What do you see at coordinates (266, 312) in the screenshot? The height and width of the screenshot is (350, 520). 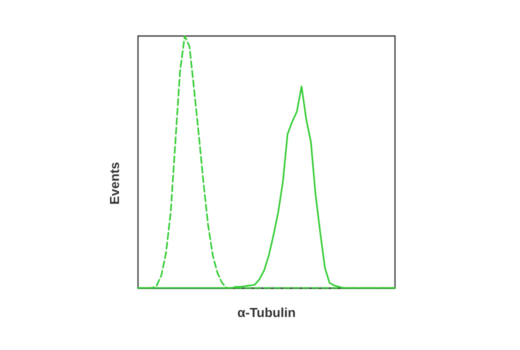 I see `x-axis-title: α-Tubulin` at bounding box center [266, 312].